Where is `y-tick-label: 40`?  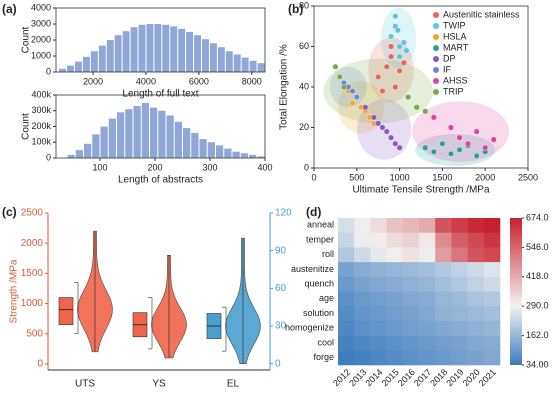
y-tick-label: 40 is located at coordinates (304, 86).